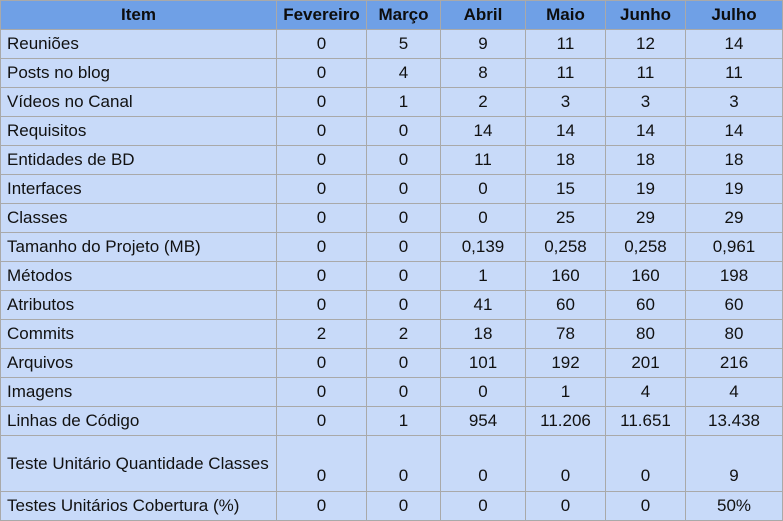 The height and width of the screenshot is (521, 783). I want to click on cell-maio: 25, so click(565, 218).